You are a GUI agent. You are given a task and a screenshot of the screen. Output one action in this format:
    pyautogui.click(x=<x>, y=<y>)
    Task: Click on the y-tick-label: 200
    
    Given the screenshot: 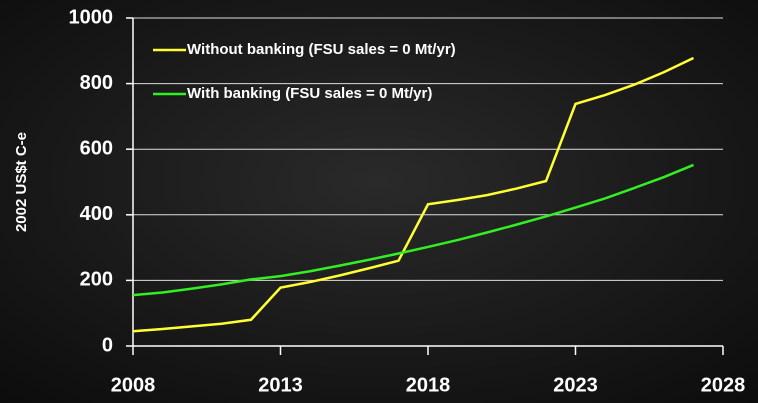 What is the action you would take?
    pyautogui.click(x=96, y=280)
    